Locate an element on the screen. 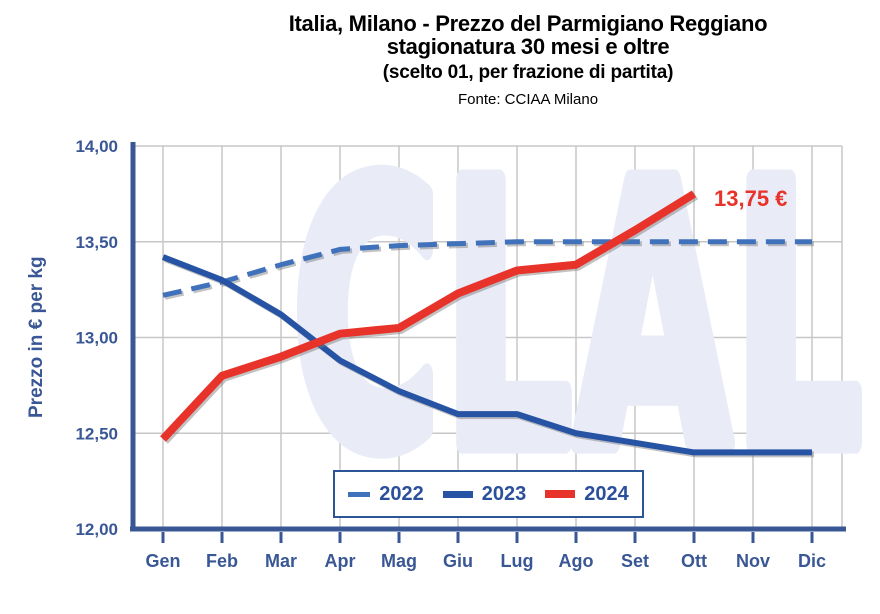  y-tick-label: 13,50 is located at coordinates (96, 242).